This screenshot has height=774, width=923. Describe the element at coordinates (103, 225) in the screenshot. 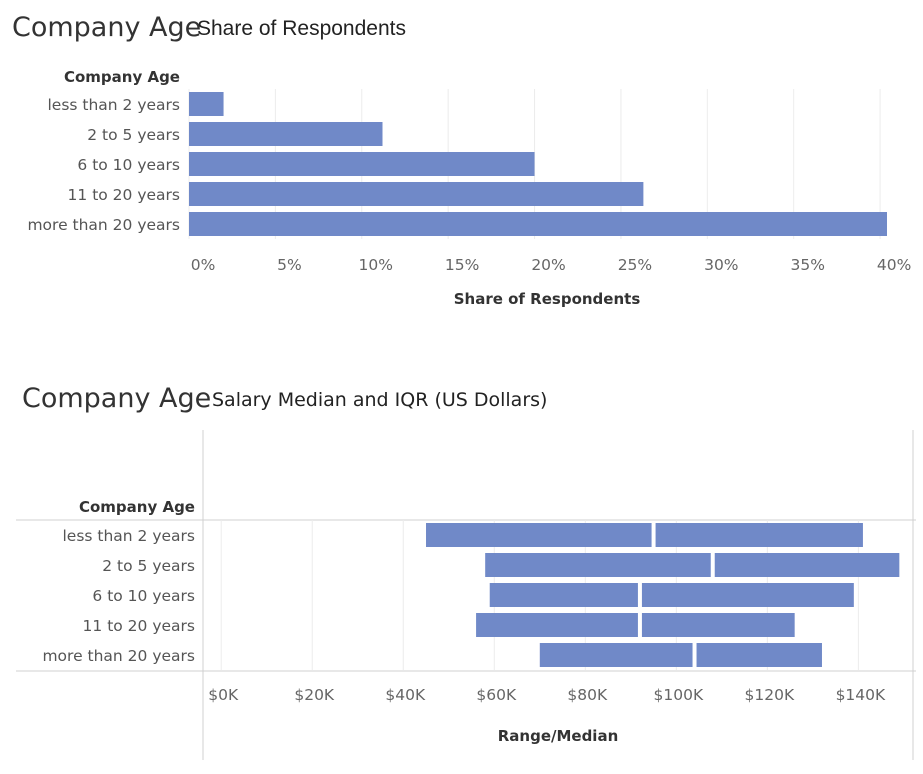

I see `chart1-category-label: more than 20 years` at that location.